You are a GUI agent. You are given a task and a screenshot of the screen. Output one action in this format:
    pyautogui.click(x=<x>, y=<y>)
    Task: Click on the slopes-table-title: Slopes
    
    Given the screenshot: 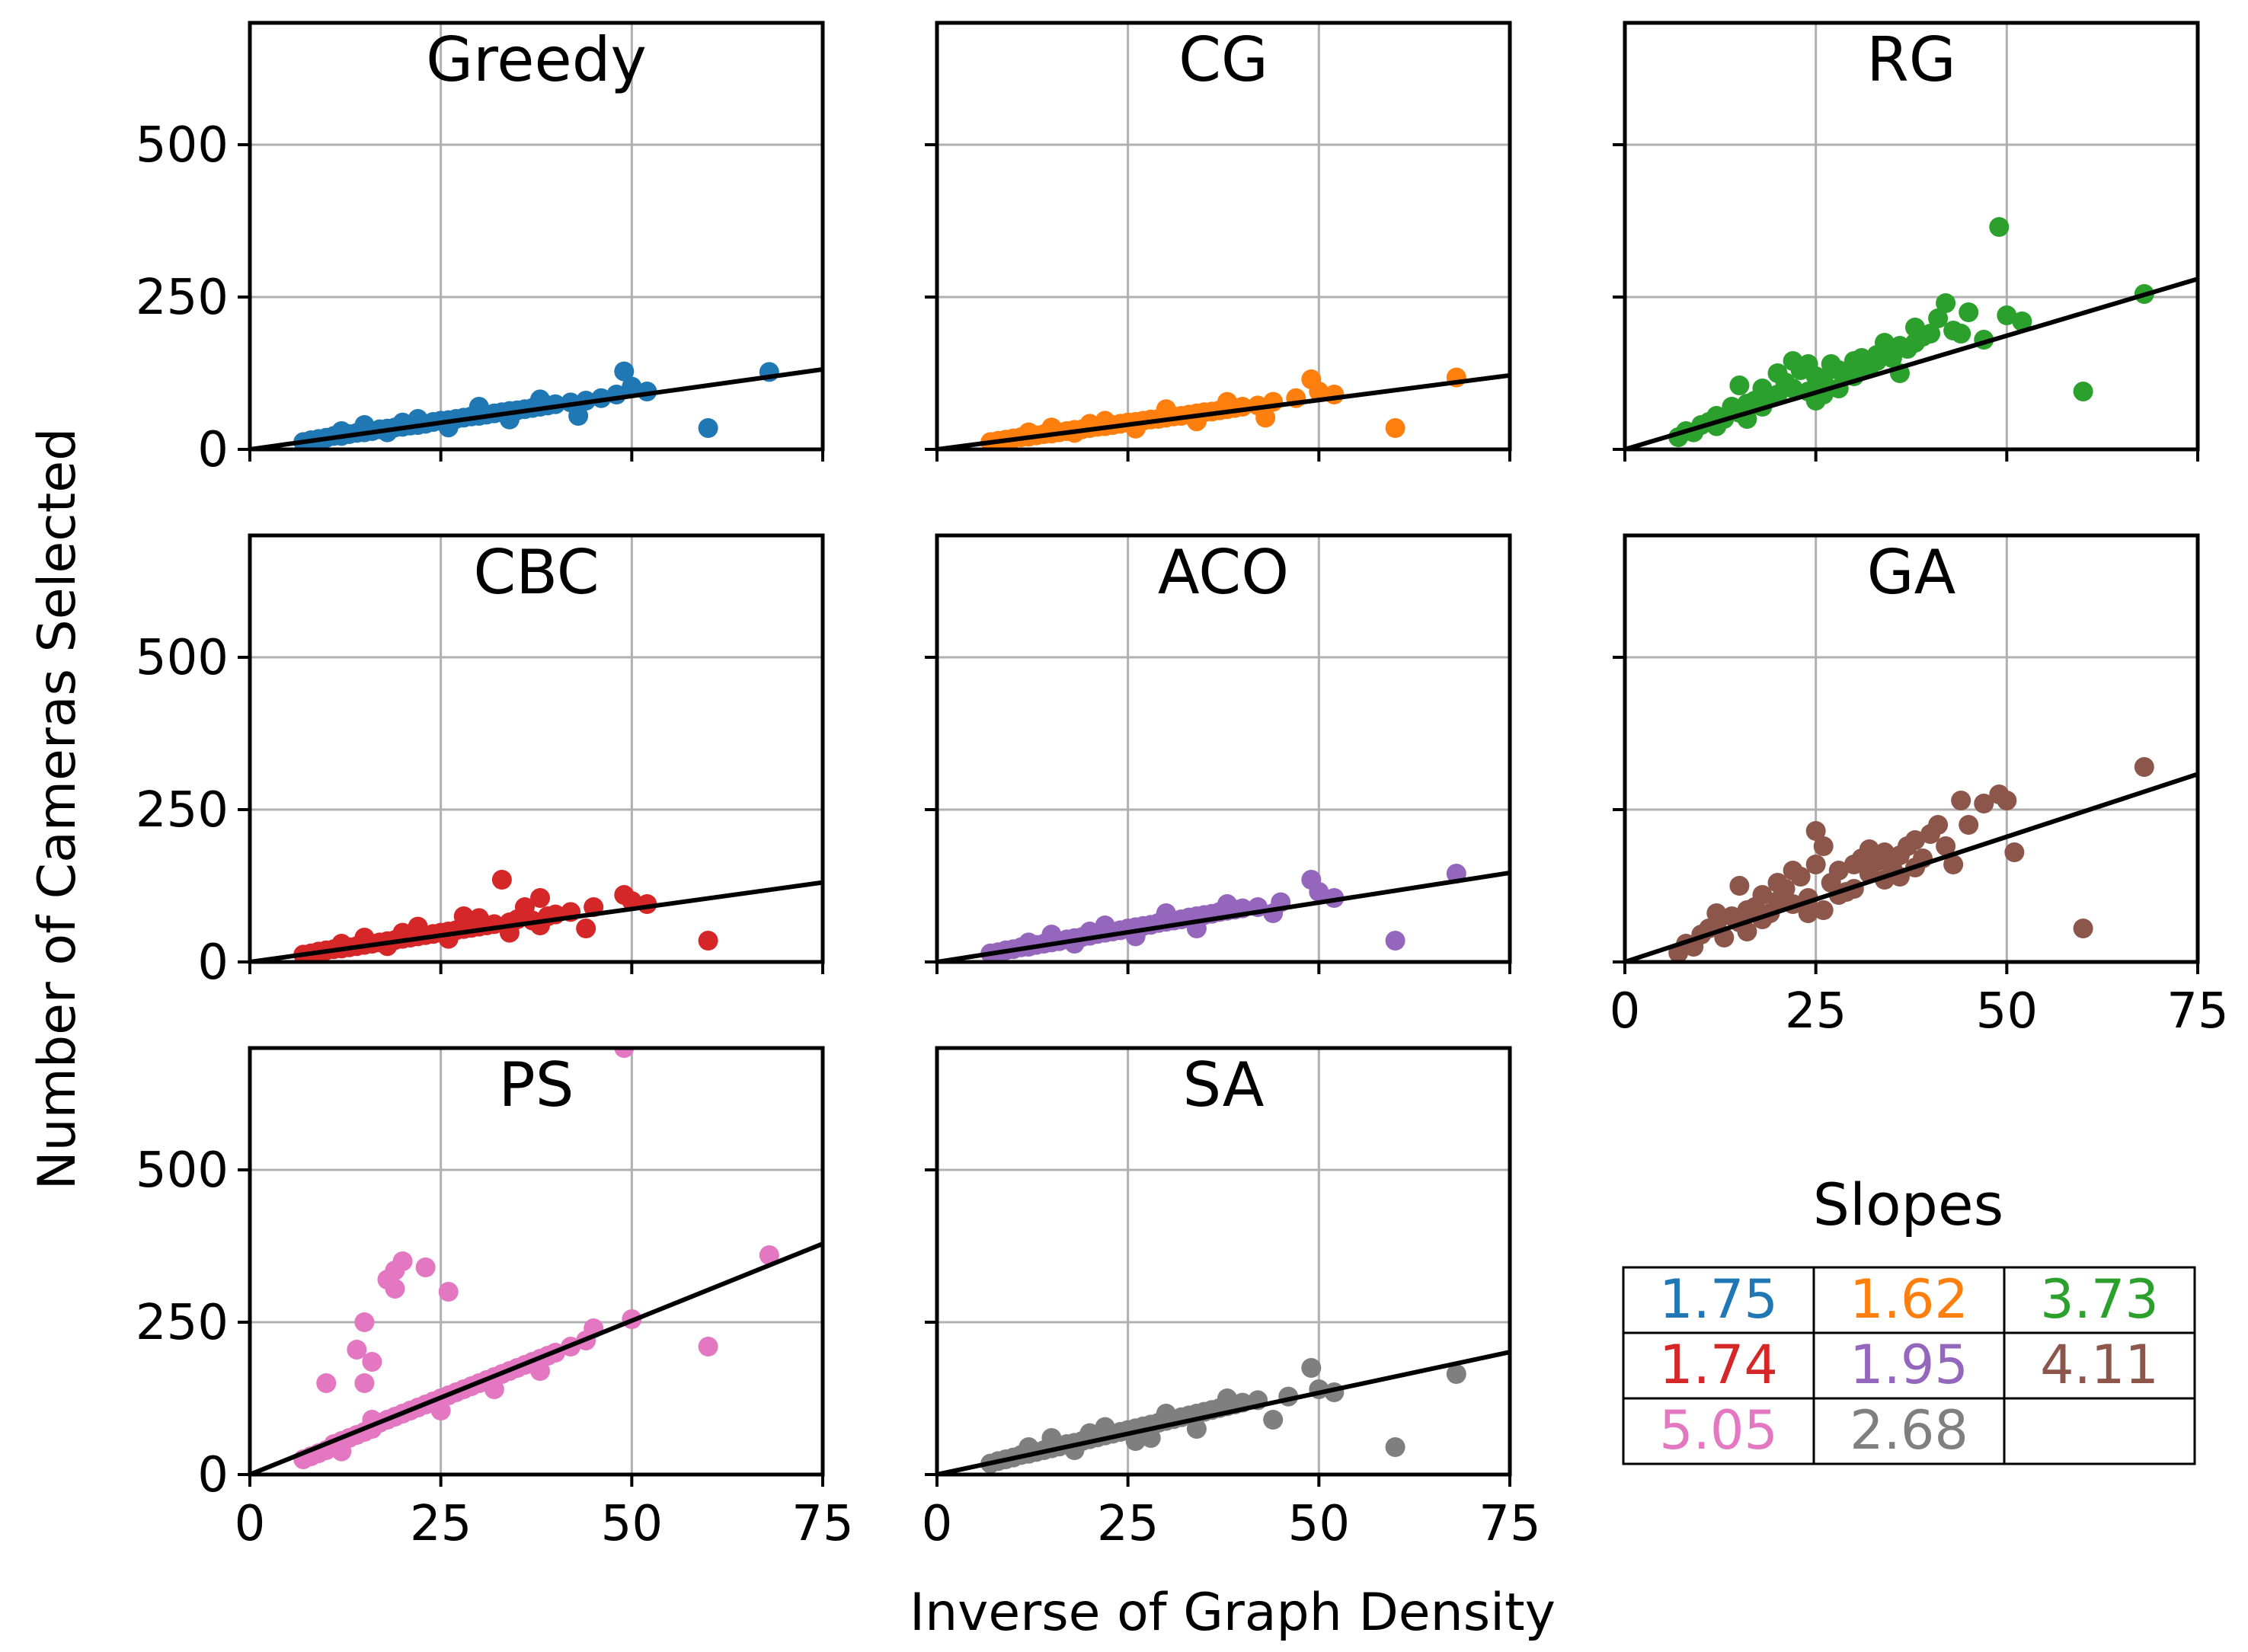 What is the action you would take?
    pyautogui.click(x=1908, y=1204)
    